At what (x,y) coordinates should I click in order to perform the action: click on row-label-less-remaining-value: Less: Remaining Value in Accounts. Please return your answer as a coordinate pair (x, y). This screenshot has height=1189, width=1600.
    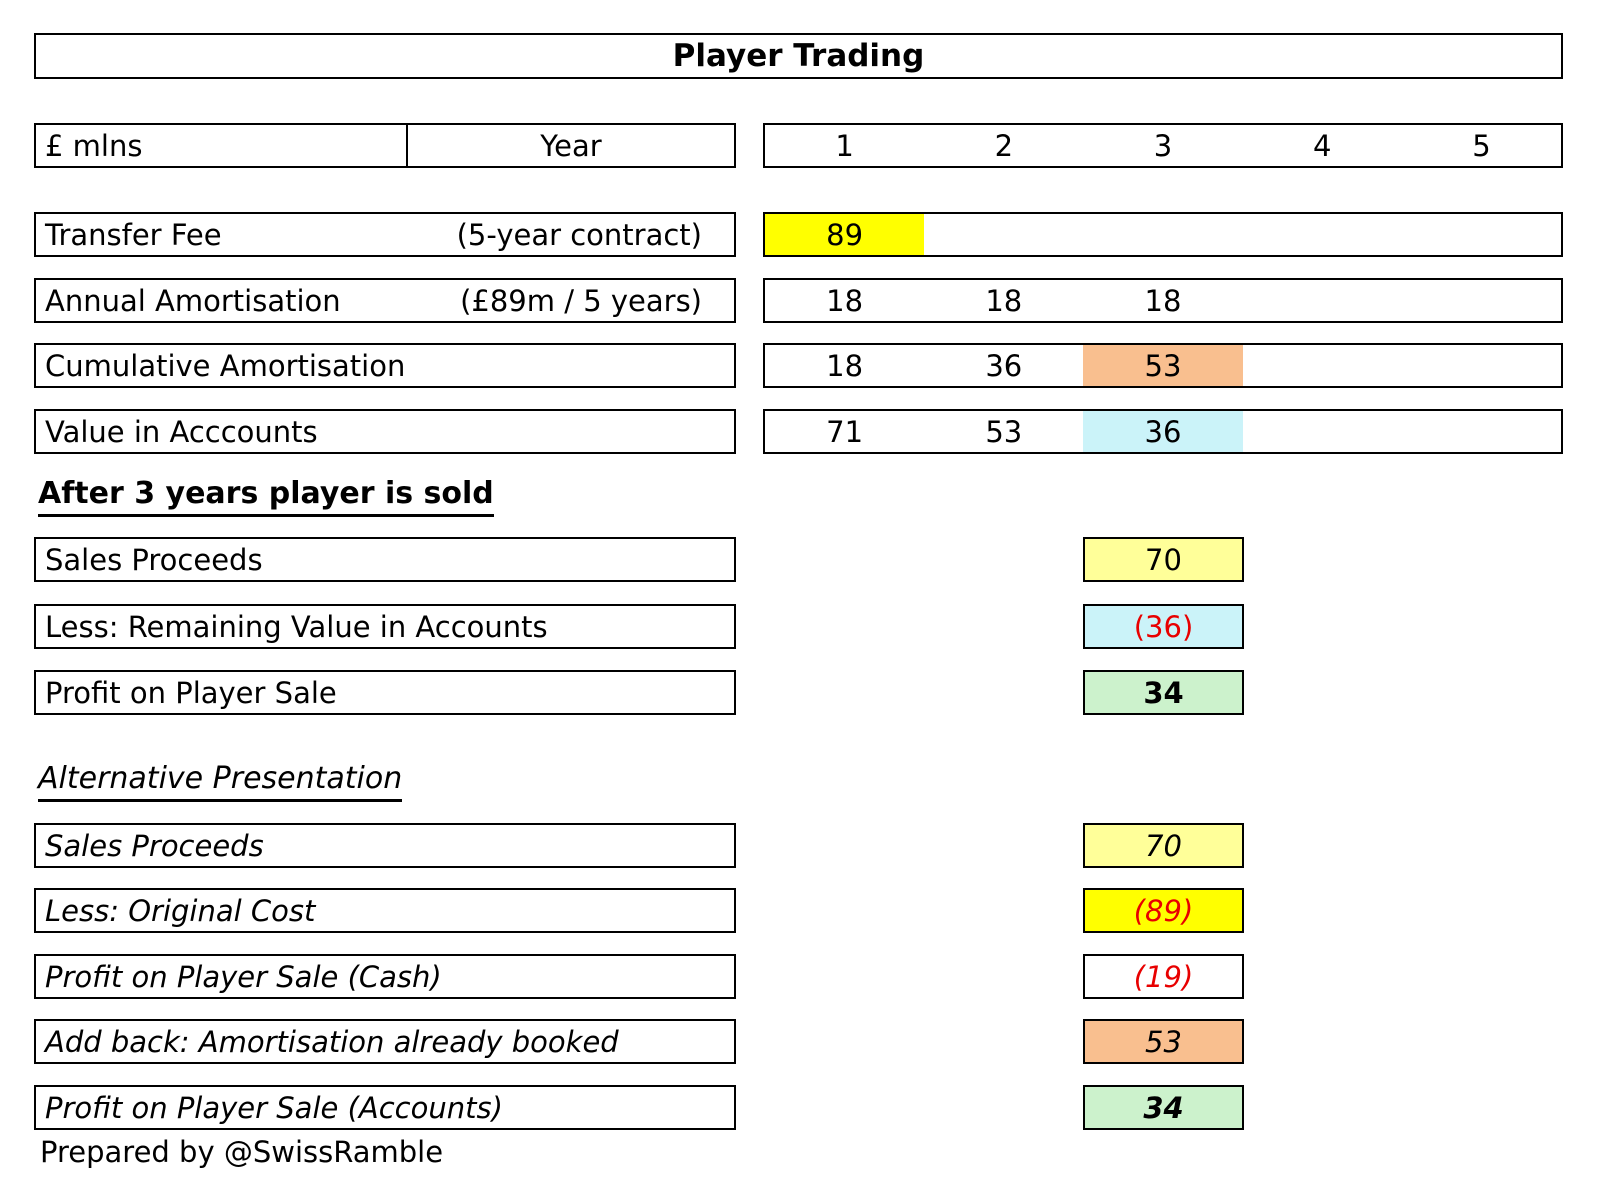
    Looking at the image, I should click on (385, 626).